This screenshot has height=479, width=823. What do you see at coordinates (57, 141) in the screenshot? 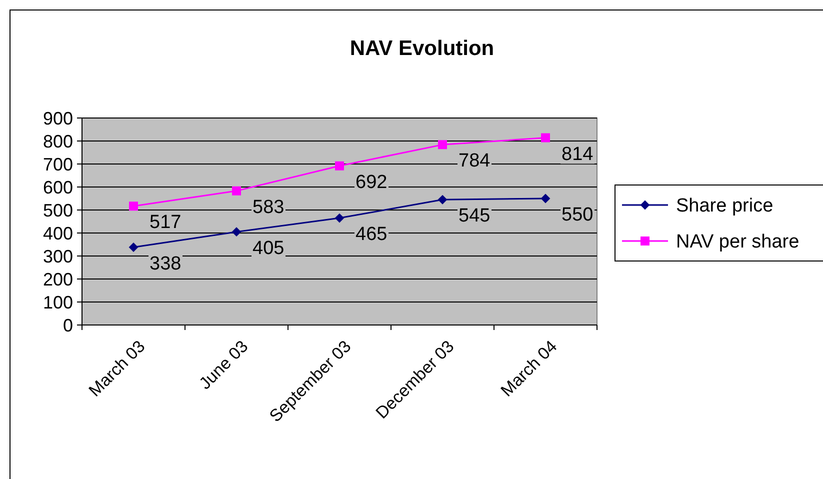
I see `y-tick-label: 800` at bounding box center [57, 141].